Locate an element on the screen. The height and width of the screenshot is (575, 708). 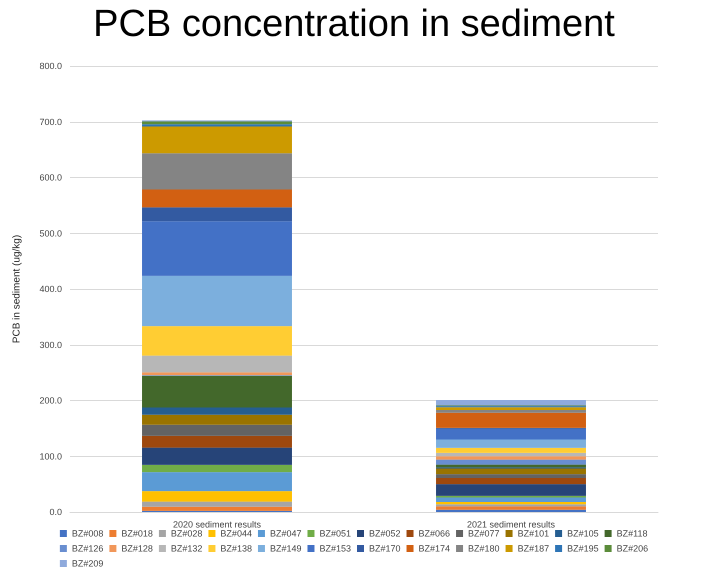
legend-label: BZ#180 is located at coordinates (484, 549).